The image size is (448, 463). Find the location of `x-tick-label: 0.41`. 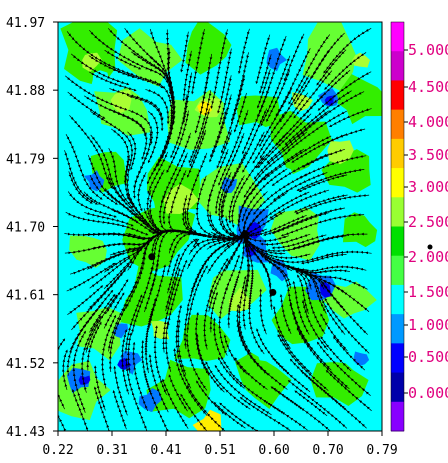

x-tick-label: 0.41 is located at coordinates (165, 450).